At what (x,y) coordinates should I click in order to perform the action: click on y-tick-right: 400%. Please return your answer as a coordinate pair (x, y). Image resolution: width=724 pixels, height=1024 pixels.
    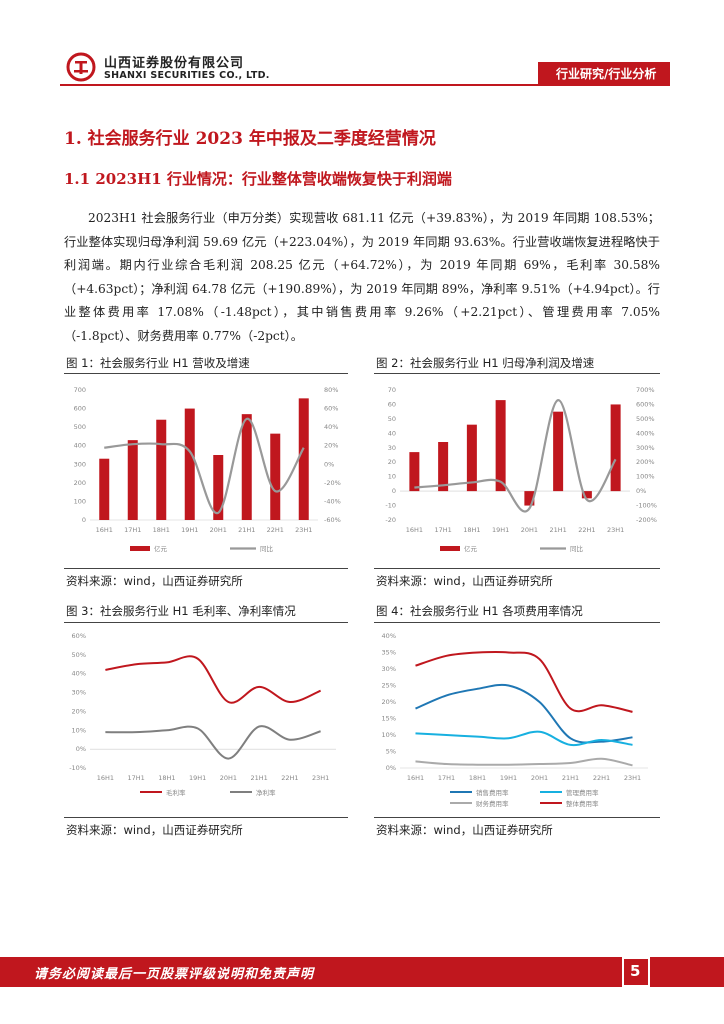
    Looking at the image, I should click on (645, 433).